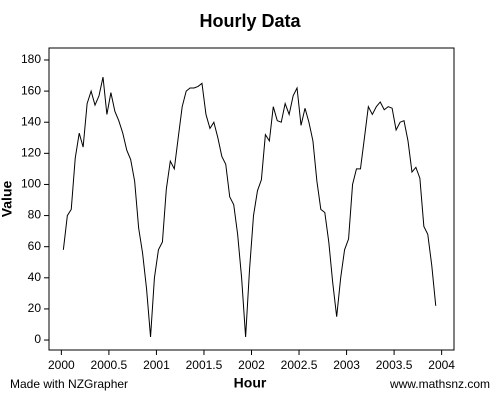 This screenshot has height=400, width=500. Describe the element at coordinates (299, 365) in the screenshot. I see `x-tick-label: 2002.5` at that location.